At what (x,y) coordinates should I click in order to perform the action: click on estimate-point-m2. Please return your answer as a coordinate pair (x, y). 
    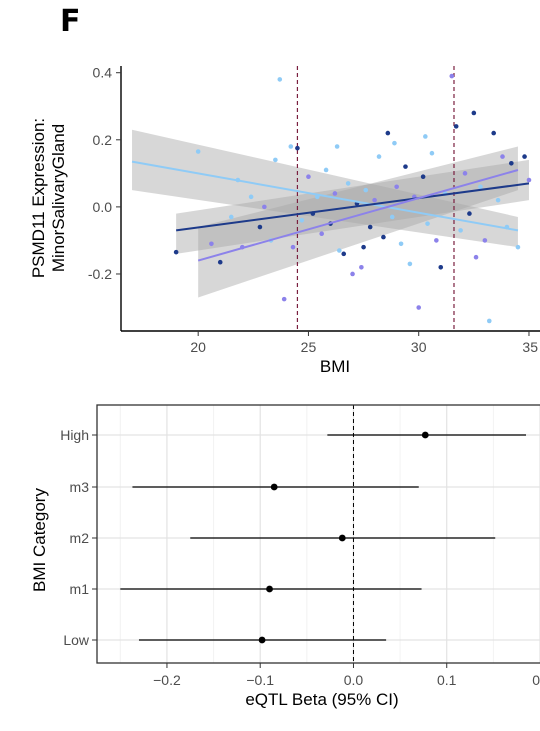
    Looking at the image, I should click on (342, 538).